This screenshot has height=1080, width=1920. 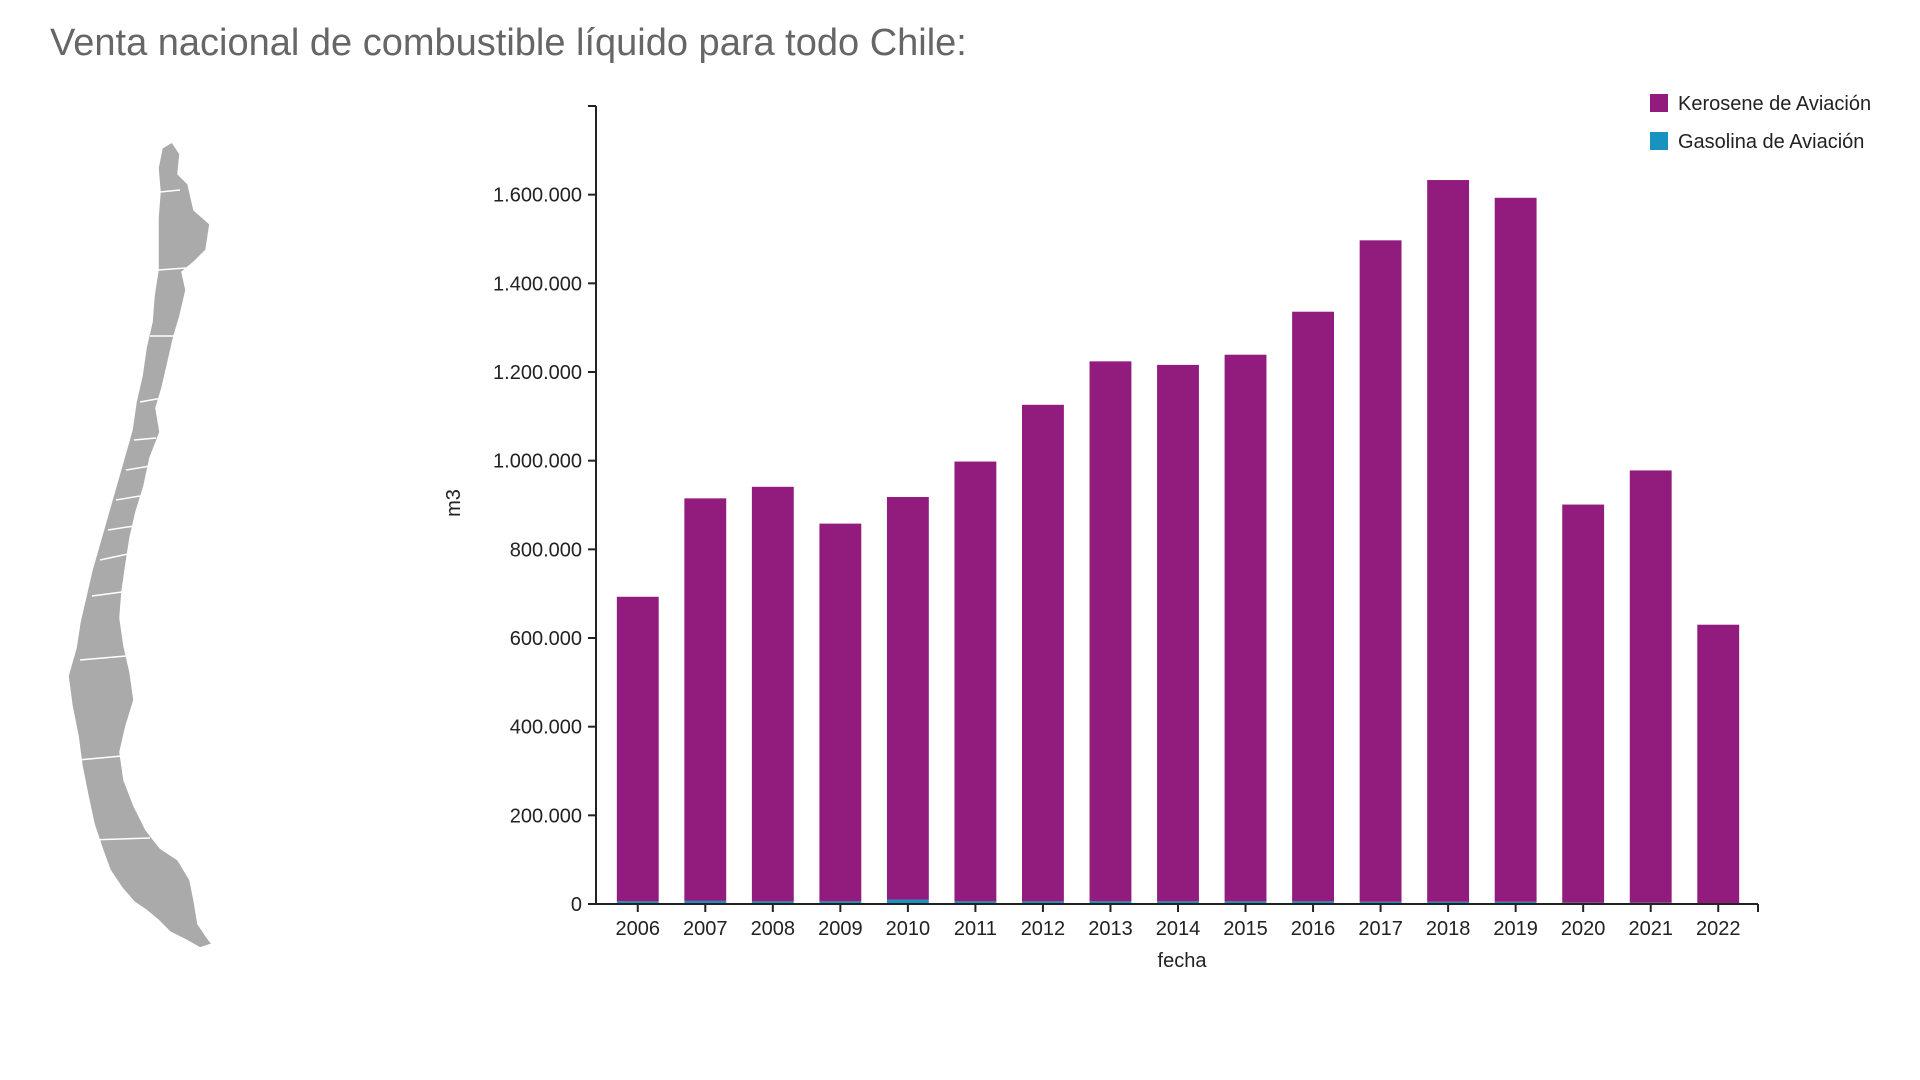 I want to click on y-tick-label: 400.000, so click(x=546, y=728).